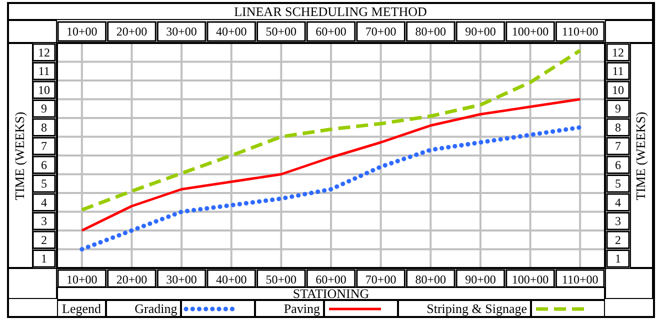 This screenshot has width=661, height=320. Describe the element at coordinates (144, 308) in the screenshot. I see `legend-label: Grading` at that location.